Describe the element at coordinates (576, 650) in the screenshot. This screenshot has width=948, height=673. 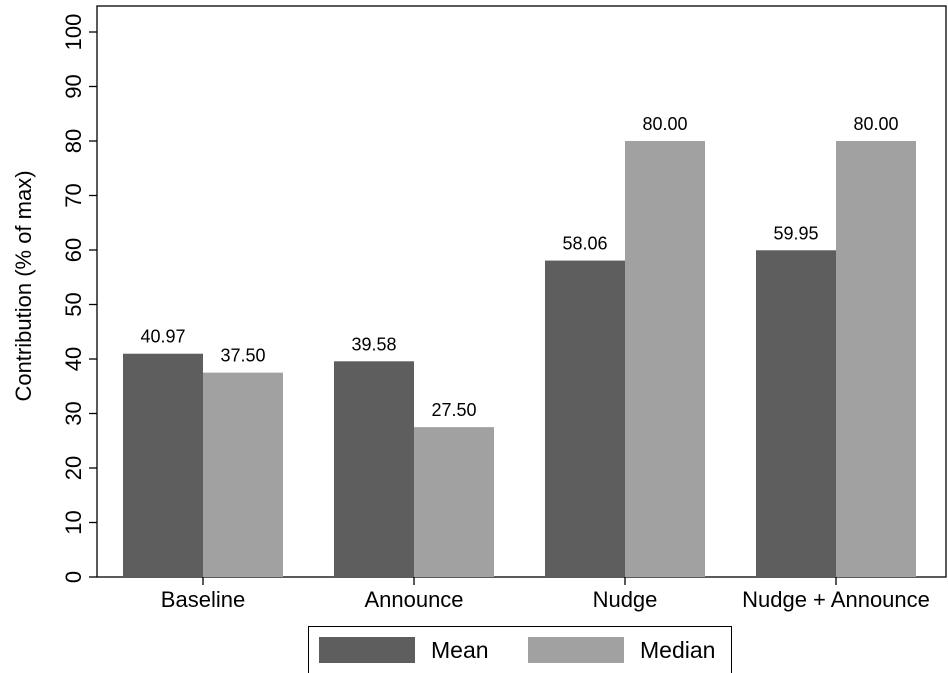
I see `legend-swatch-median` at that location.